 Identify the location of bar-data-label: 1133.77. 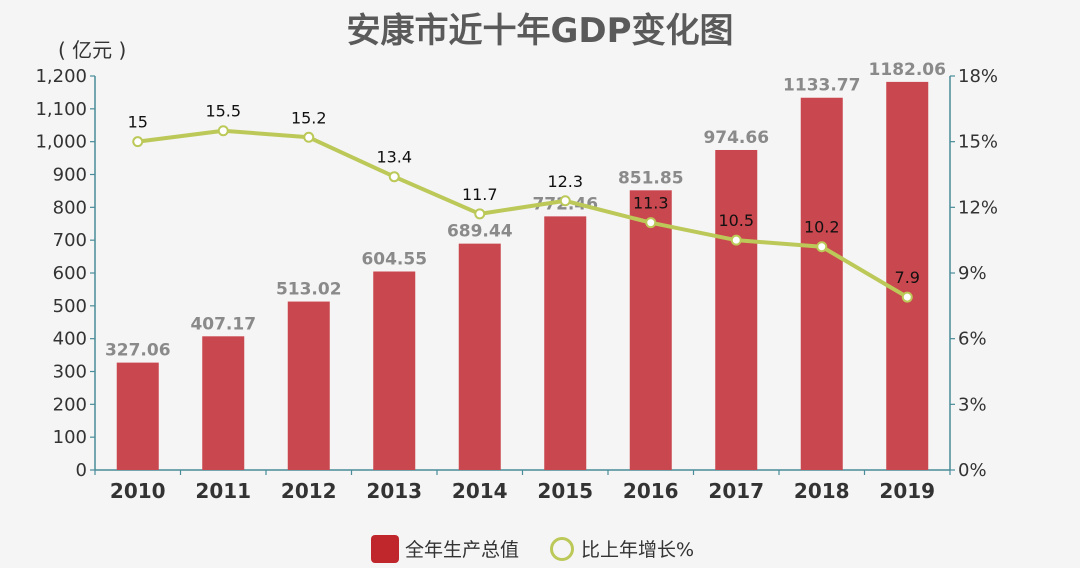
(821, 86).